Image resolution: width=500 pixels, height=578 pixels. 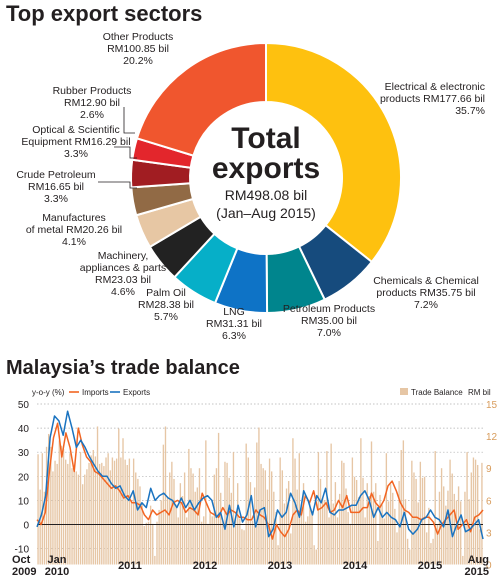 I want to click on x-tick-label: Jan 2010, so click(x=57, y=566).